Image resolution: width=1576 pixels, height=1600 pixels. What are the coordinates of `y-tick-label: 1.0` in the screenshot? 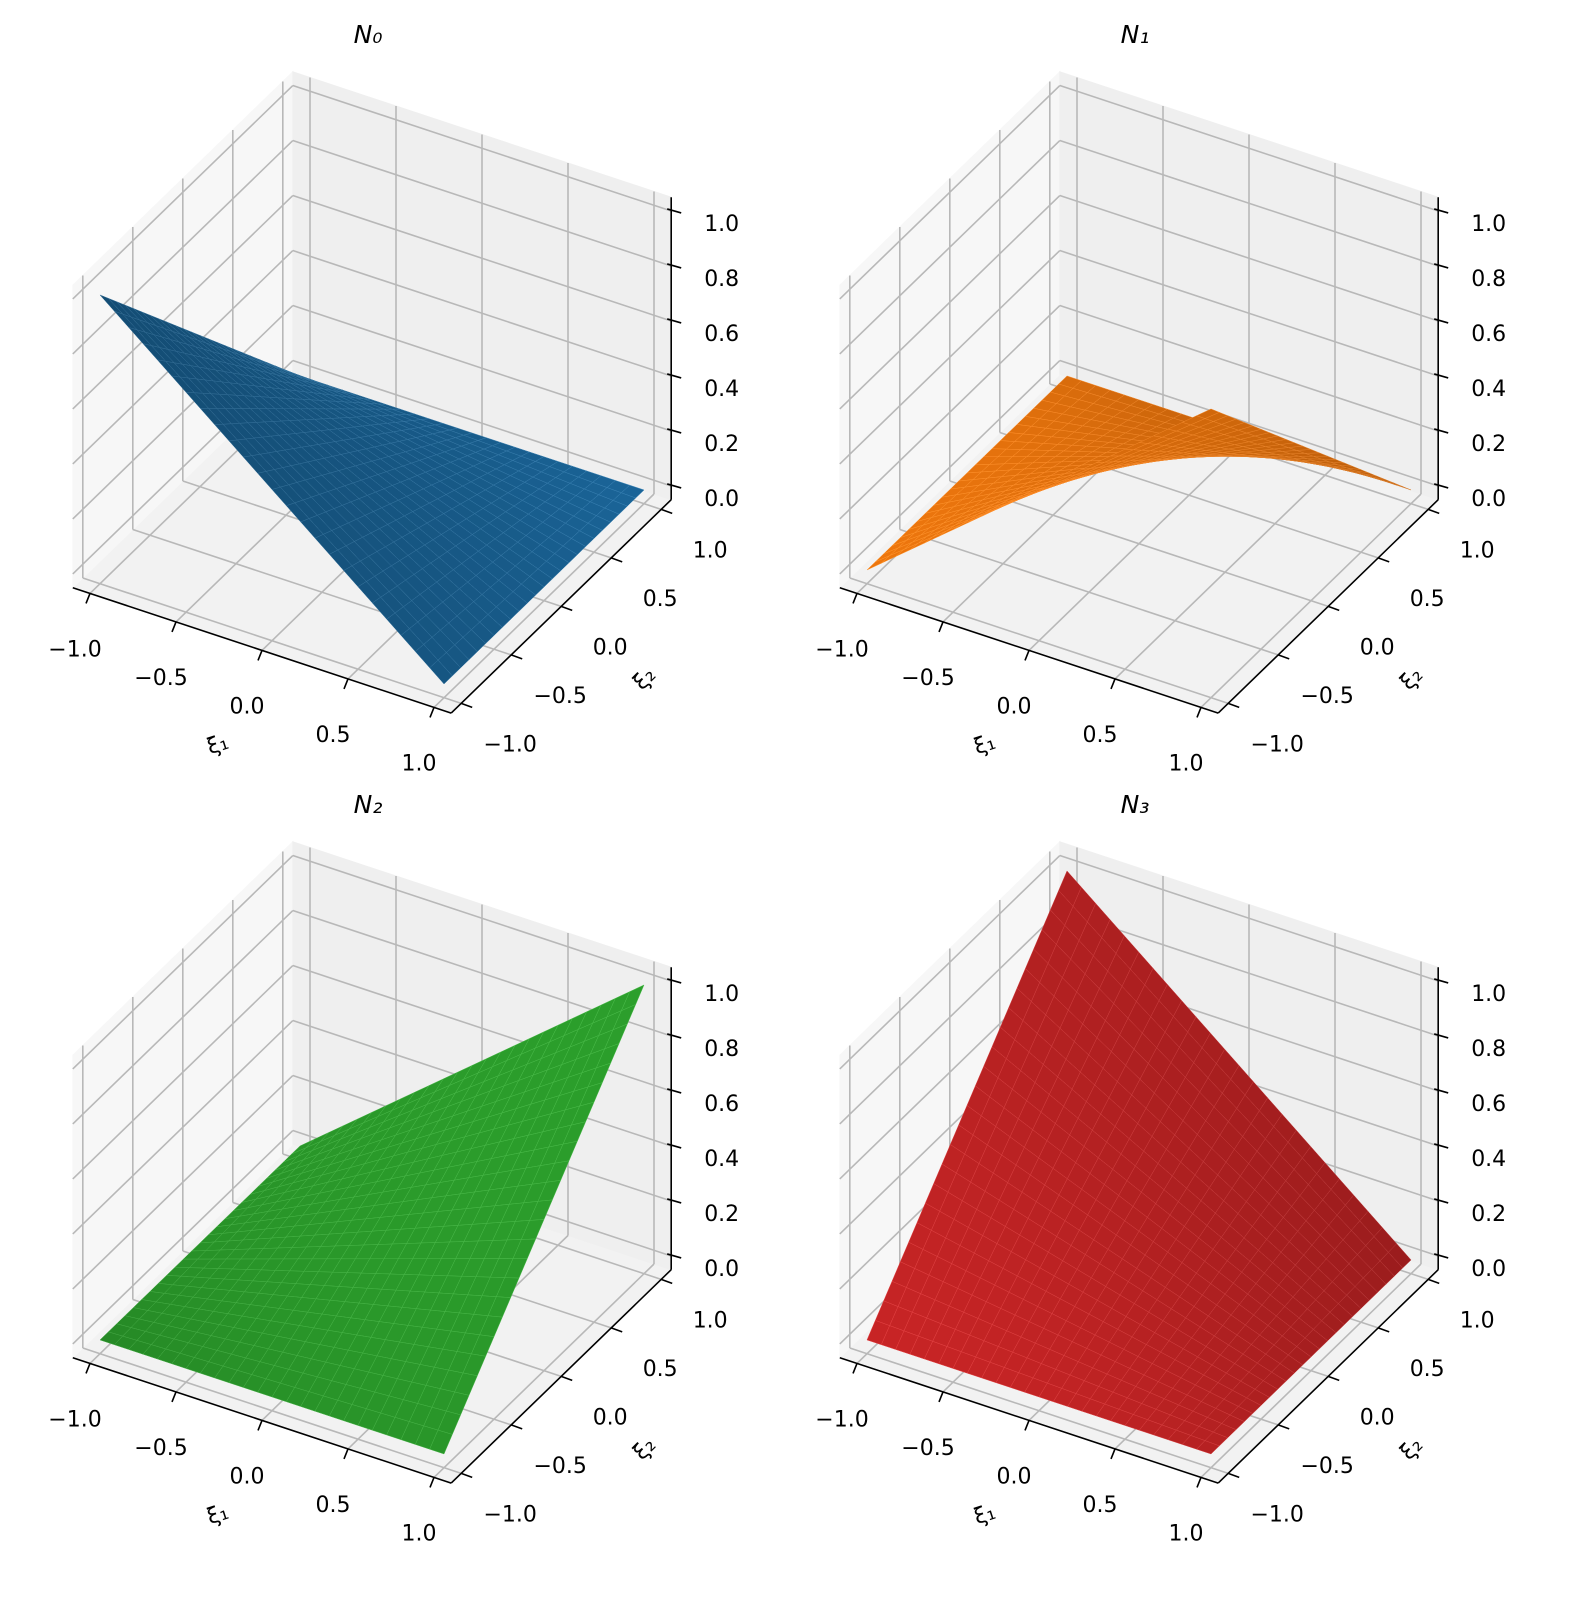 It's located at (710, 1320).